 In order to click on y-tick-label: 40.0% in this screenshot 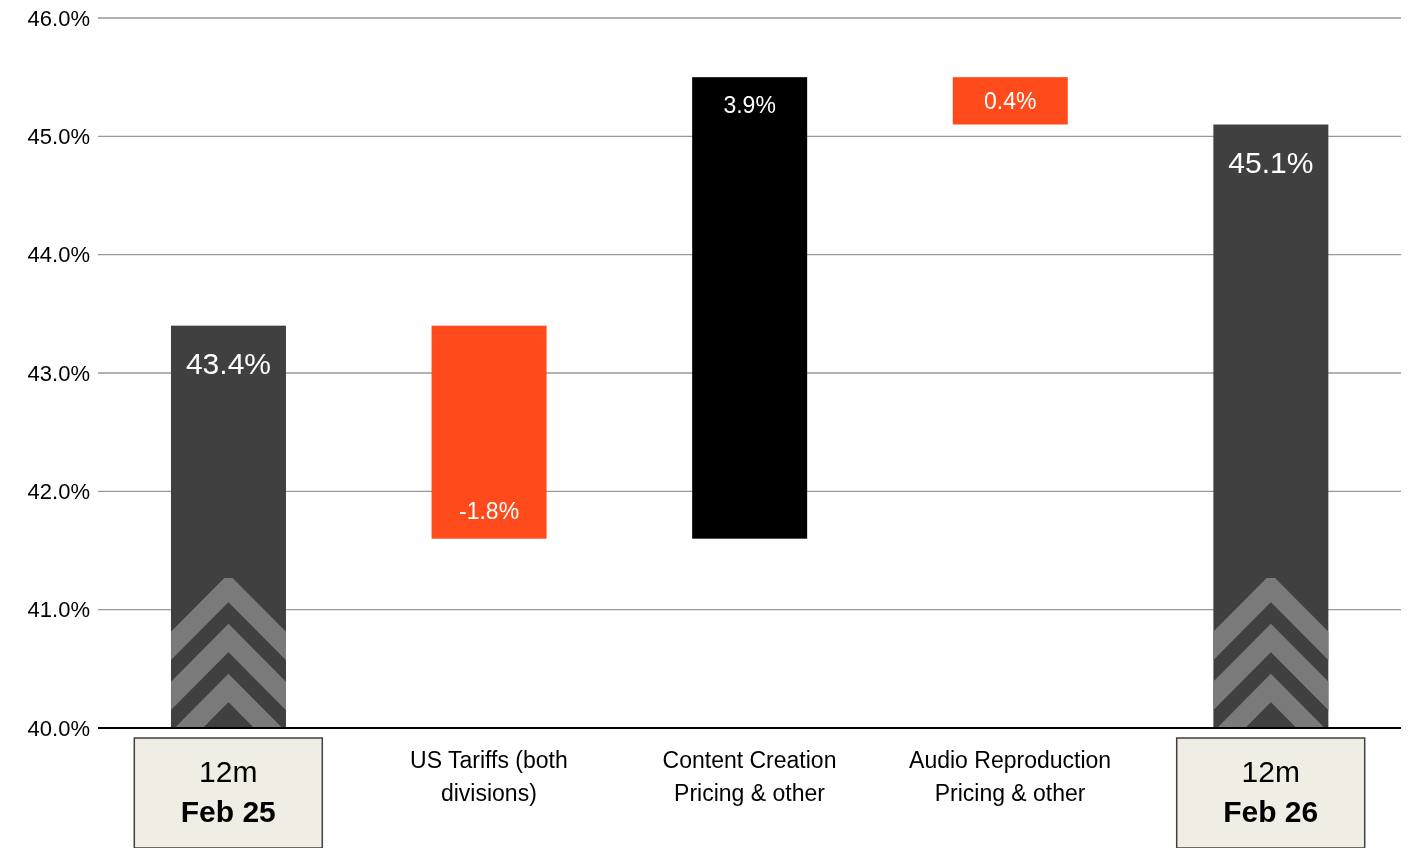, I will do `click(58, 728)`.